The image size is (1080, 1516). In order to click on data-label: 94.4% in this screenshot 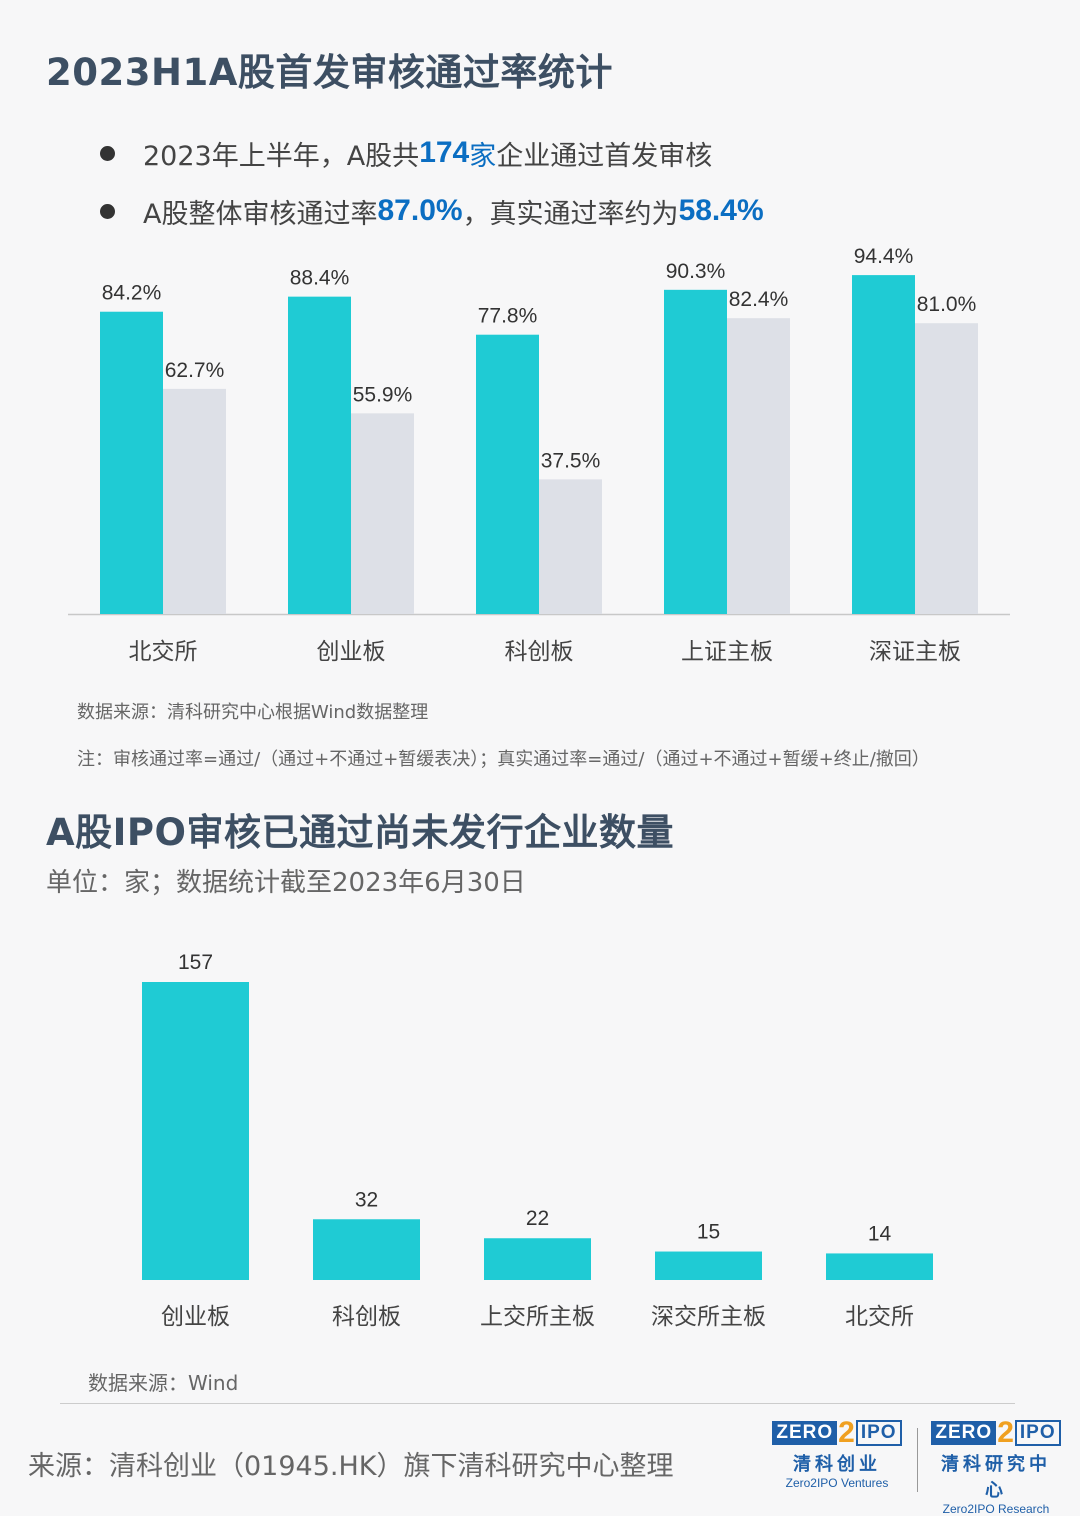, I will do `click(884, 256)`.